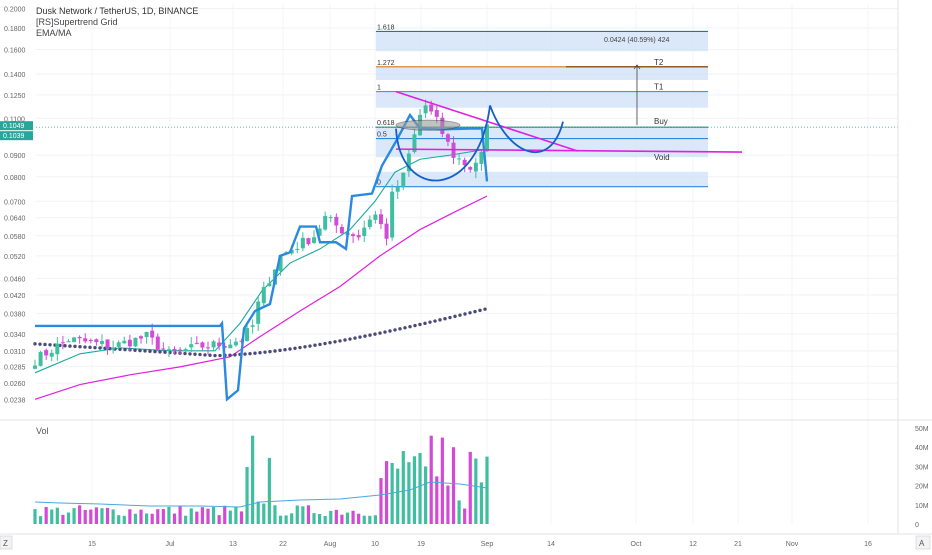 This screenshot has width=932, height=555. What do you see at coordinates (54, 33) in the screenshot?
I see `indicator-ema-label: EMA/MA` at bounding box center [54, 33].